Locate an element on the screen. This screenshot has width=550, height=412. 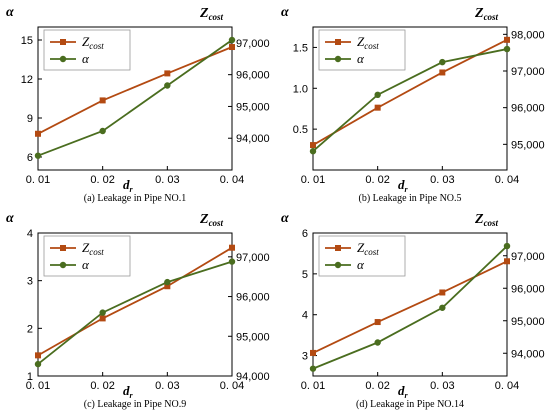
right-tick-label: 98,000 is located at coordinates (528, 35).